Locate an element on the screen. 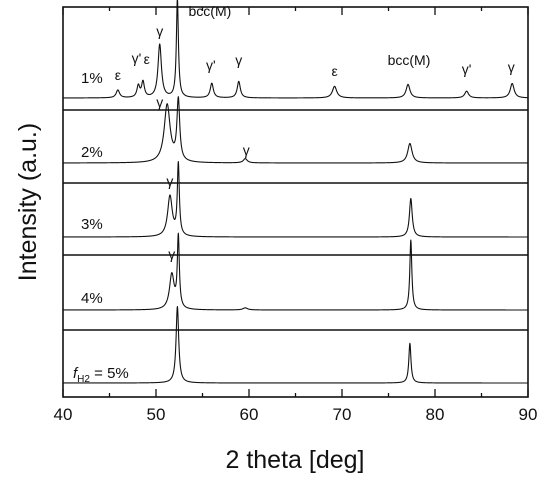  series-label-2: 2% is located at coordinates (92, 152).